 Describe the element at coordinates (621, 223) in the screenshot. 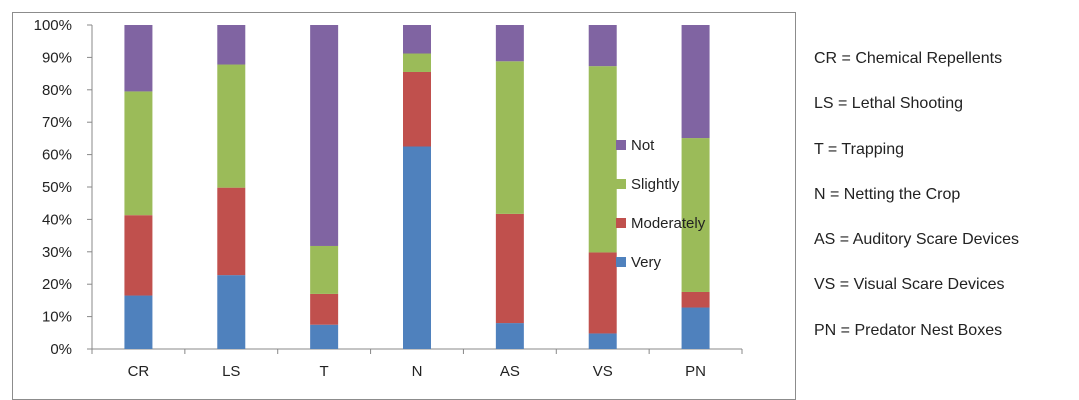

I see `legend-swatch-moderately` at that location.